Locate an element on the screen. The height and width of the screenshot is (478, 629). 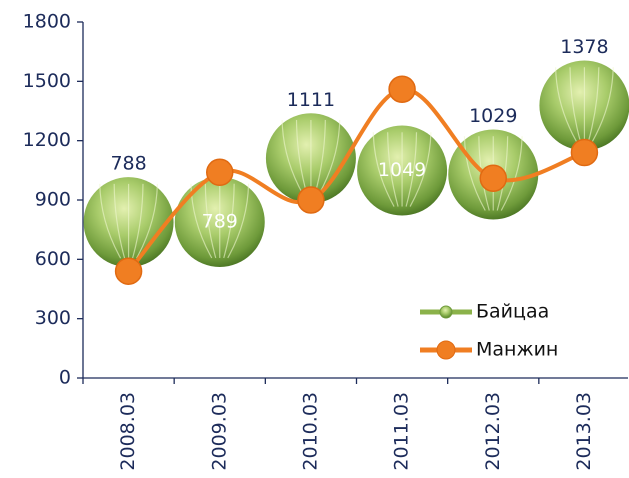
legend-label: Байцаа is located at coordinates (512, 312).